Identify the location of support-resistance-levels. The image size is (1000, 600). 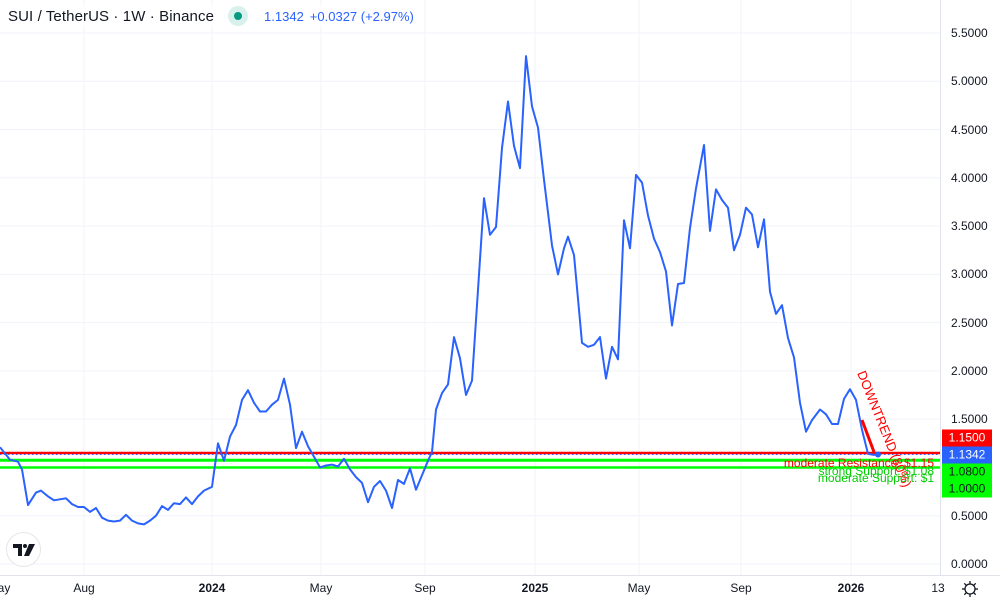
(470, 460).